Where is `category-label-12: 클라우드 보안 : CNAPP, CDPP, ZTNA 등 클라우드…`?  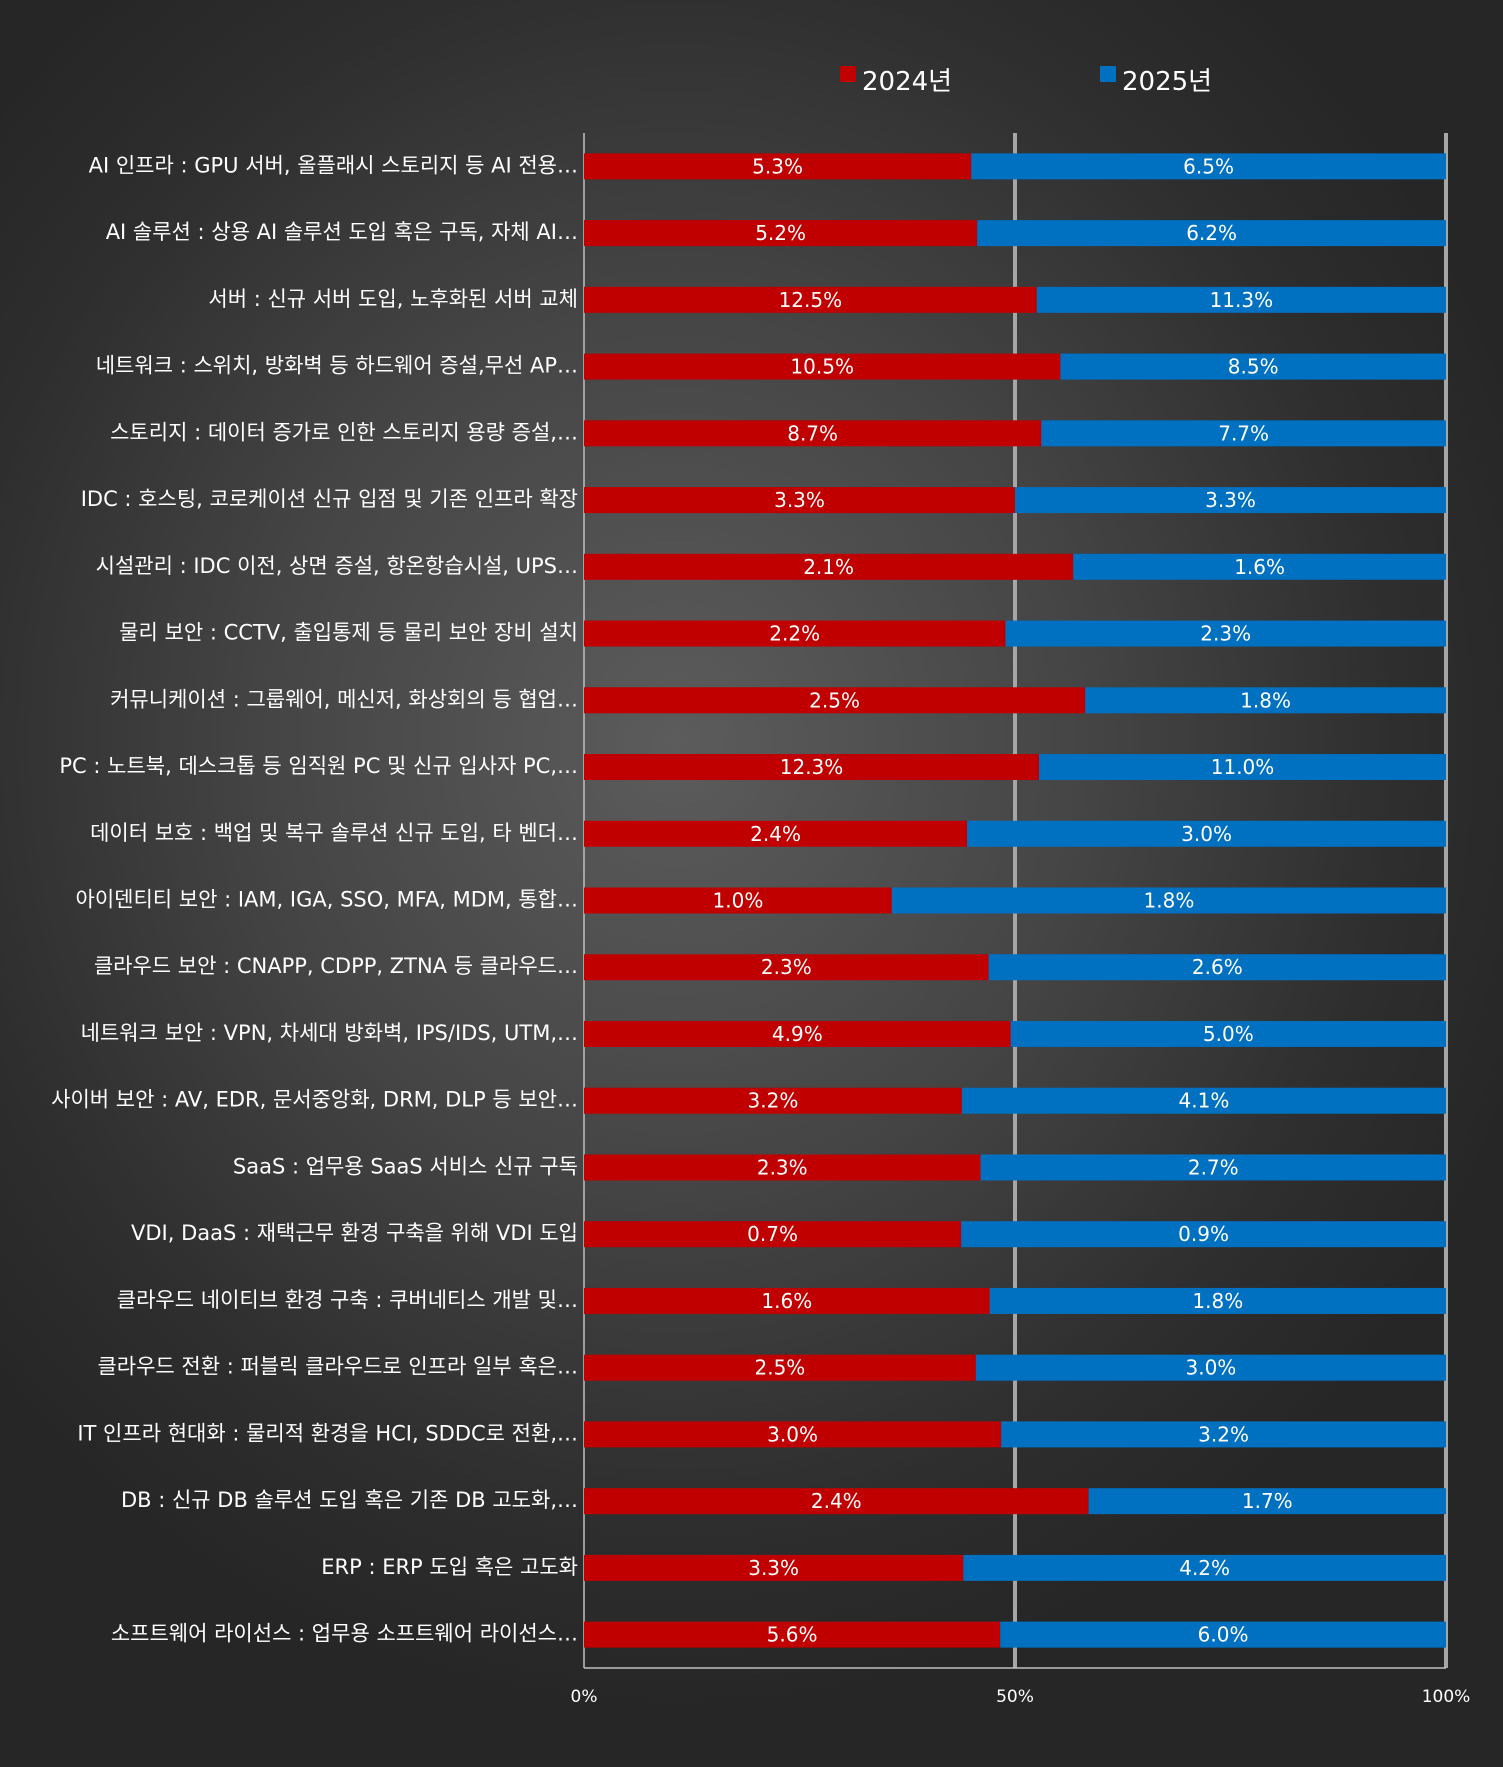
category-label-12: 클라우드 보안 : CNAPP, CDPP, ZTNA 등 클라우드… is located at coordinates (336, 966).